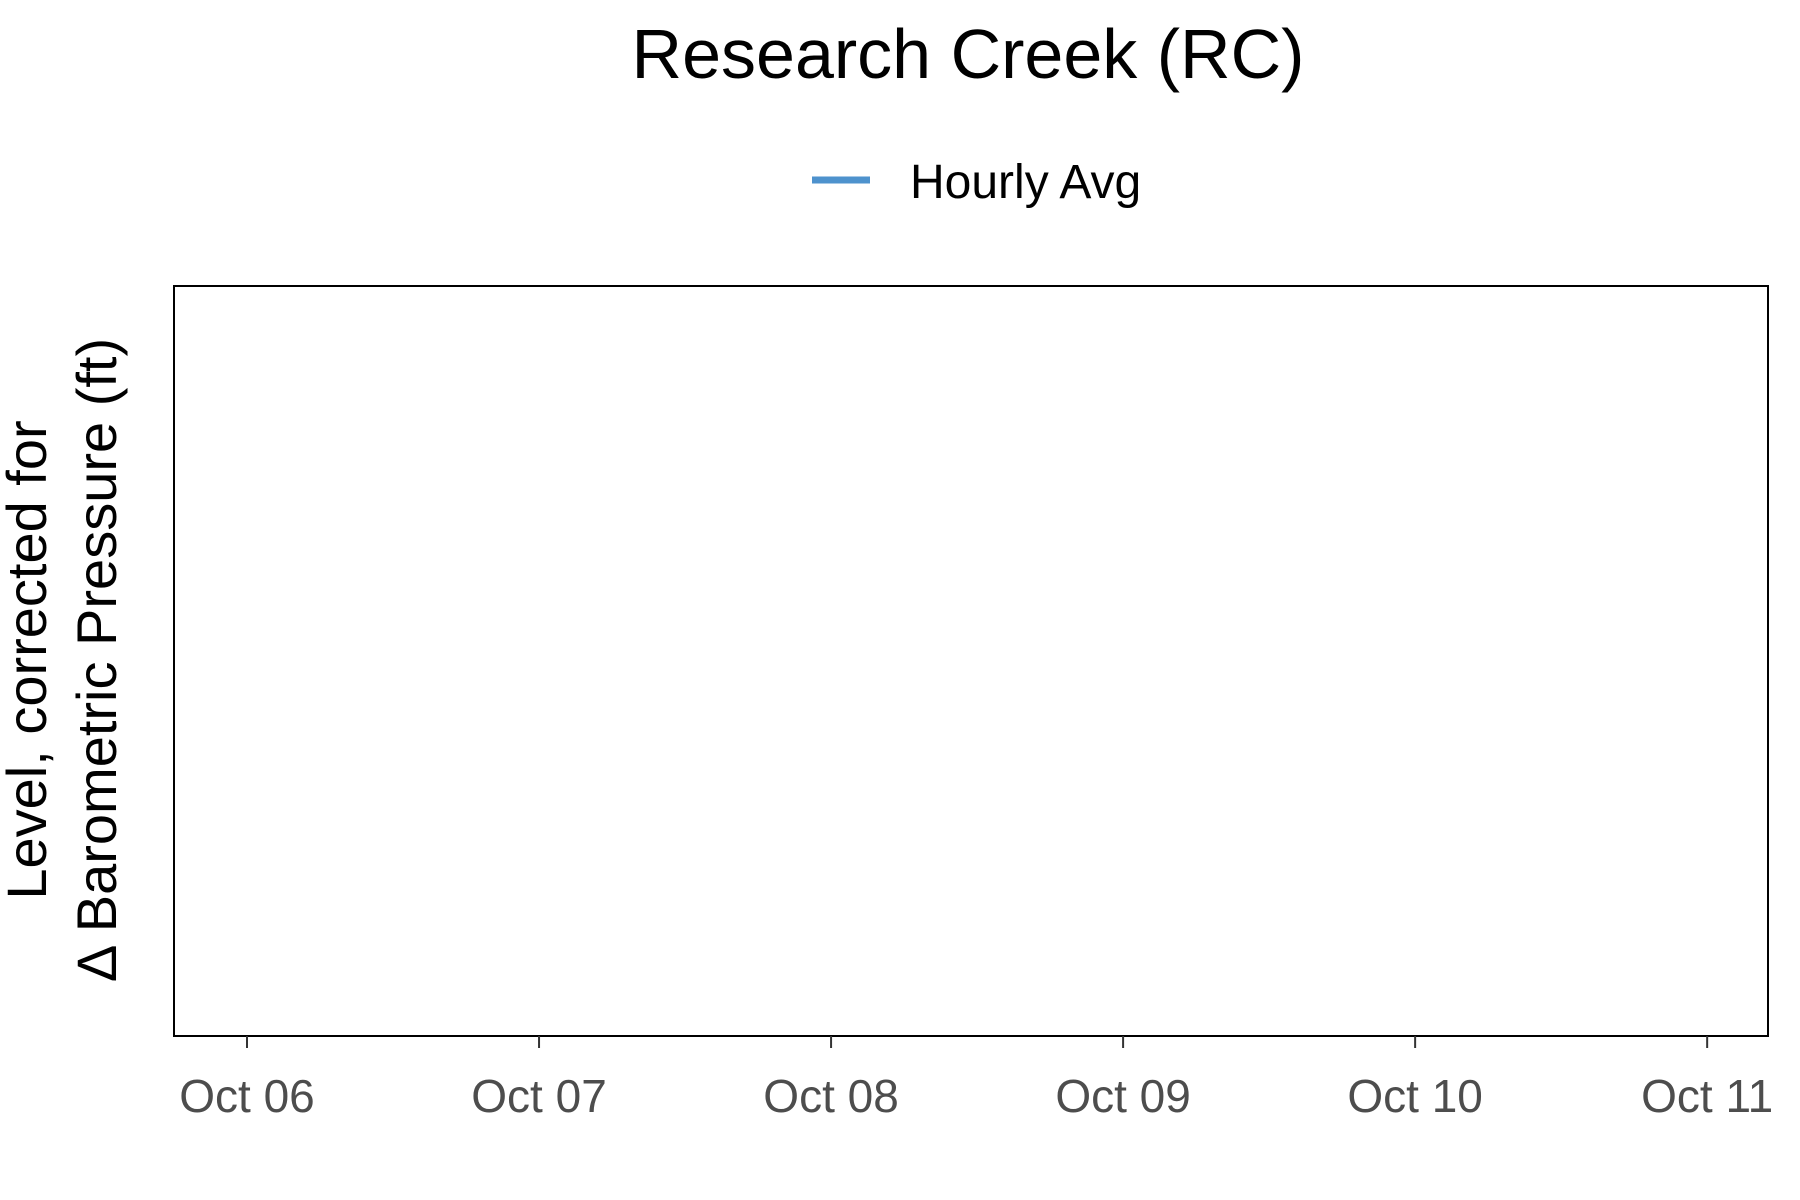  I want to click on chart-title: Research Creek (RC), so click(968, 54).